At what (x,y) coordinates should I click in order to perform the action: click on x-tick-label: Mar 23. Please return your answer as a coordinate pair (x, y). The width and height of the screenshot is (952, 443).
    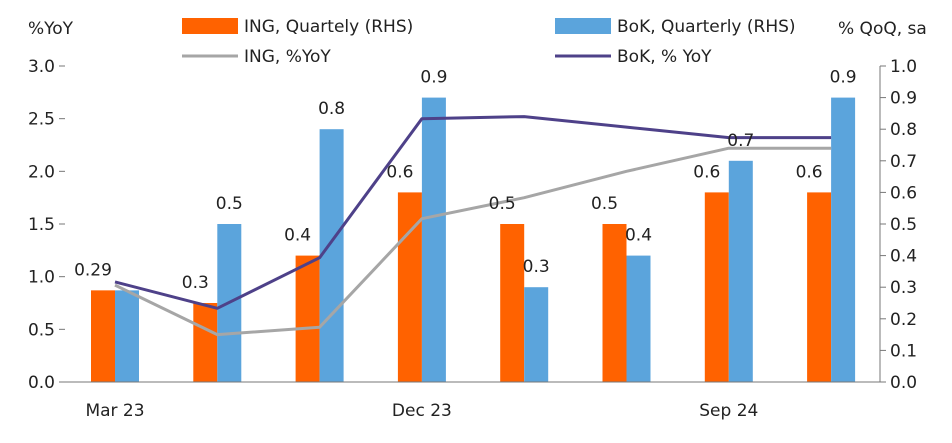
    Looking at the image, I should click on (114, 411).